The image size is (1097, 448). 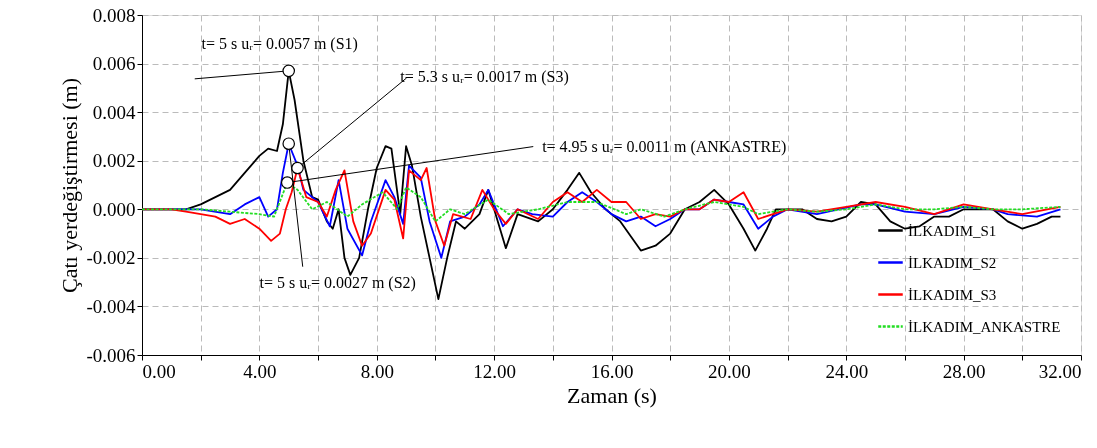 I want to click on y-tick-label: -0.004, so click(x=111, y=306).